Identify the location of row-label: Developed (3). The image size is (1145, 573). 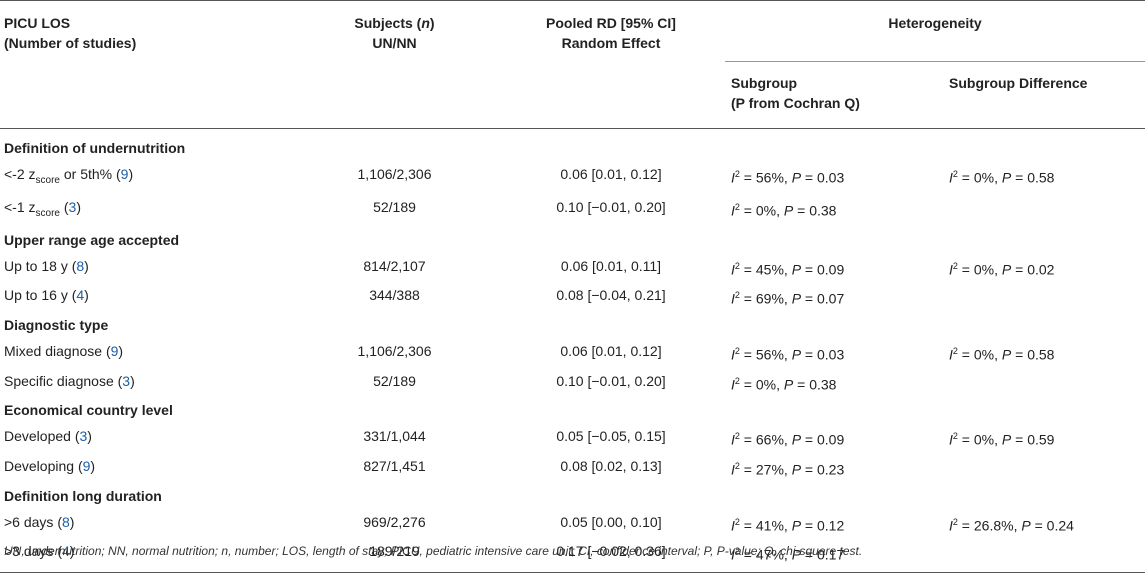
(48, 436).